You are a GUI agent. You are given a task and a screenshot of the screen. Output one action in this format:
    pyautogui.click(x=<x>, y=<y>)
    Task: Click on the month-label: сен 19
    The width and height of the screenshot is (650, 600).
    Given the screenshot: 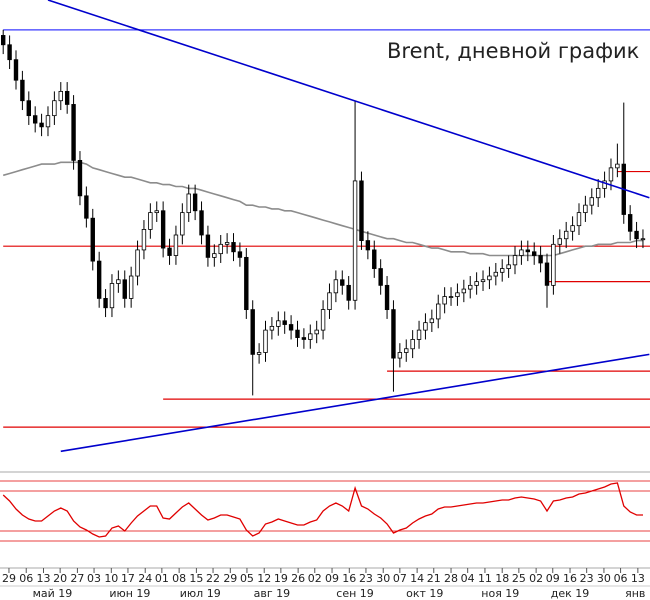 What is the action you would take?
    pyautogui.click(x=355, y=593)
    